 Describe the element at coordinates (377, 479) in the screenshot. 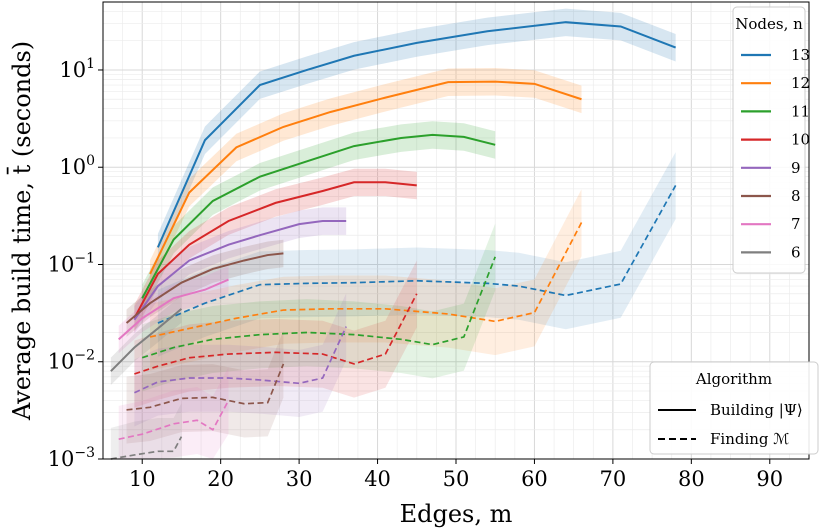

I see `x-tick-label: 40` at that location.